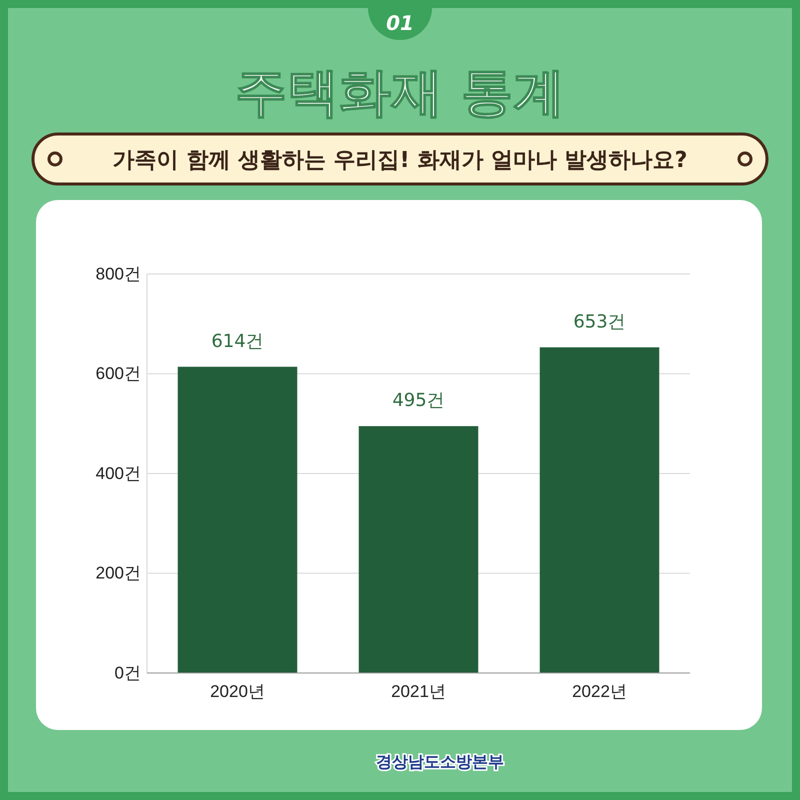 This screenshot has height=800, width=800. Describe the element at coordinates (440, 761) in the screenshot. I see `text: 경상남도소방본부` at that location.